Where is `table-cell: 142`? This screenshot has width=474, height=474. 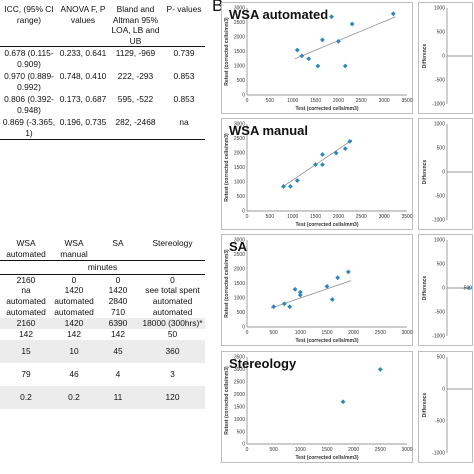 table-cell: 142 is located at coordinates (118, 334).